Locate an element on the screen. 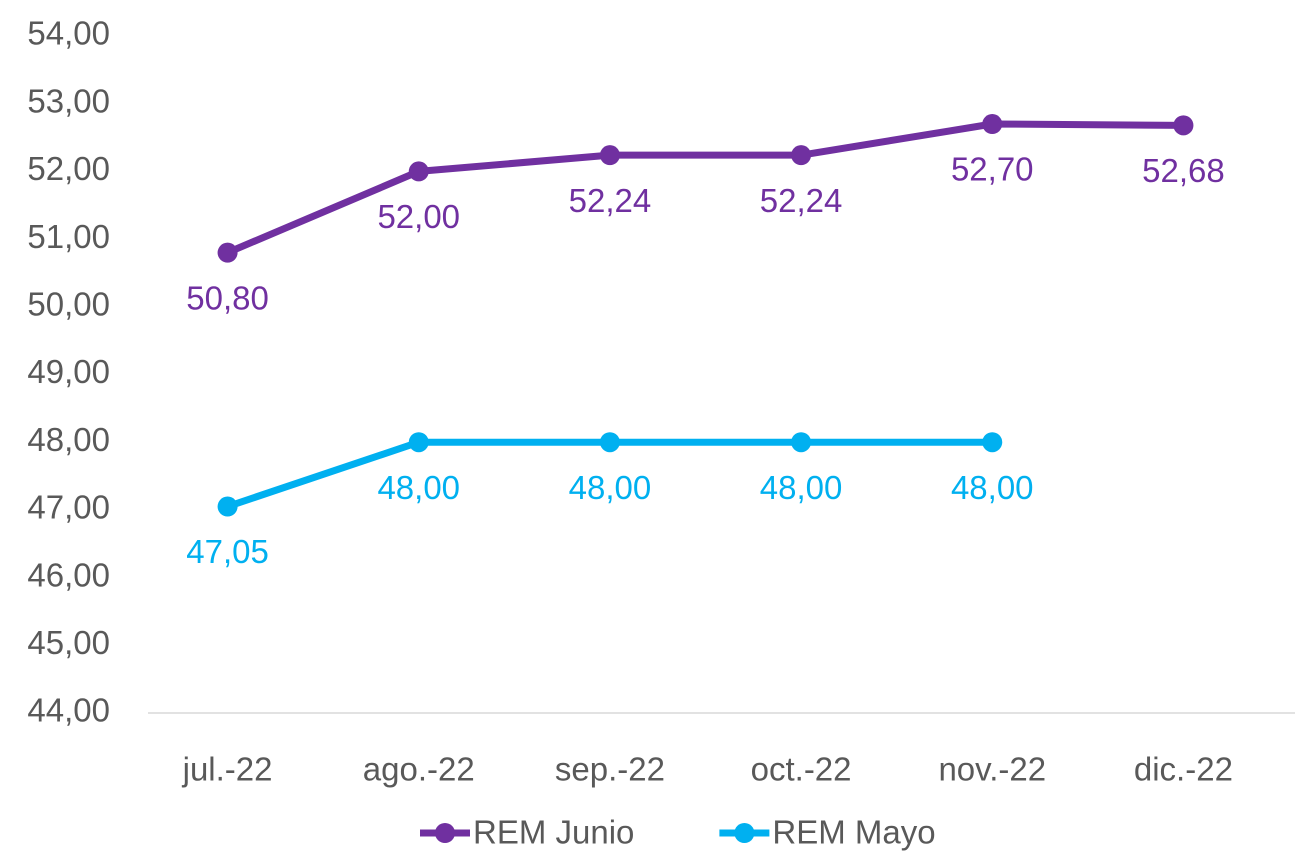 Image resolution: width=1295 pixels, height=859 pixels. y-tick-label: 46,00 is located at coordinates (68, 574).